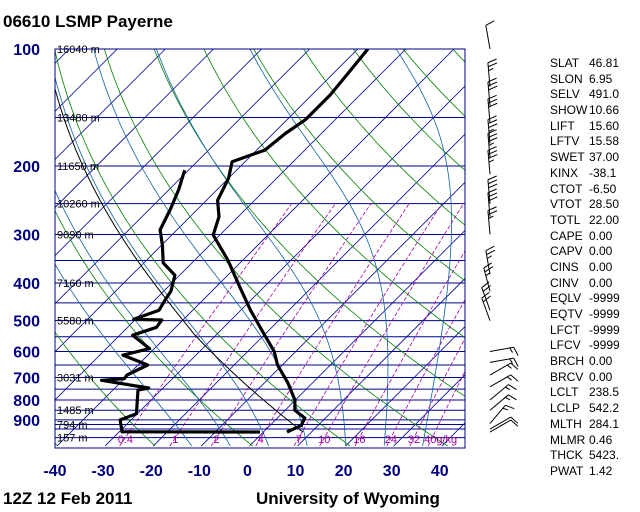 The height and width of the screenshot is (512, 640). Describe the element at coordinates (604, 204) in the screenshot. I see `index-value: 28.50` at that location.